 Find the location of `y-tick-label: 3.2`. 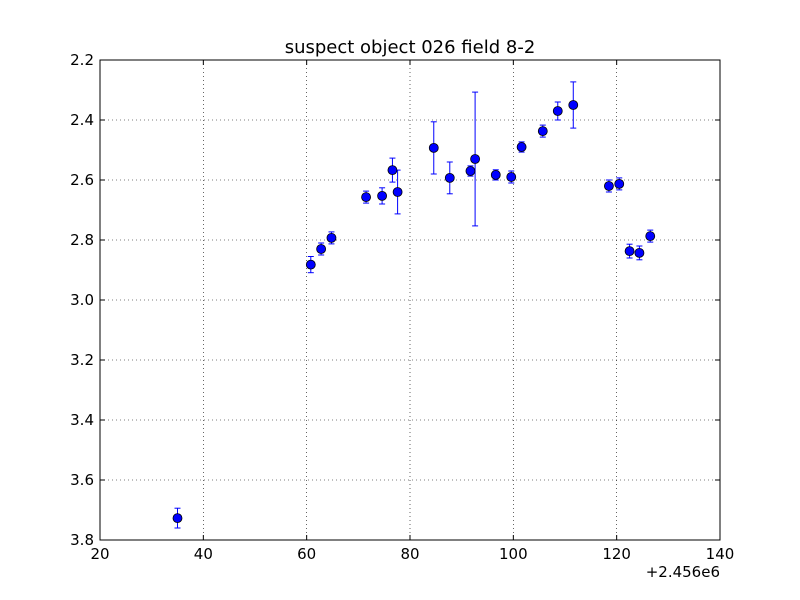

y-tick-label: 3.2 is located at coordinates (82, 360).